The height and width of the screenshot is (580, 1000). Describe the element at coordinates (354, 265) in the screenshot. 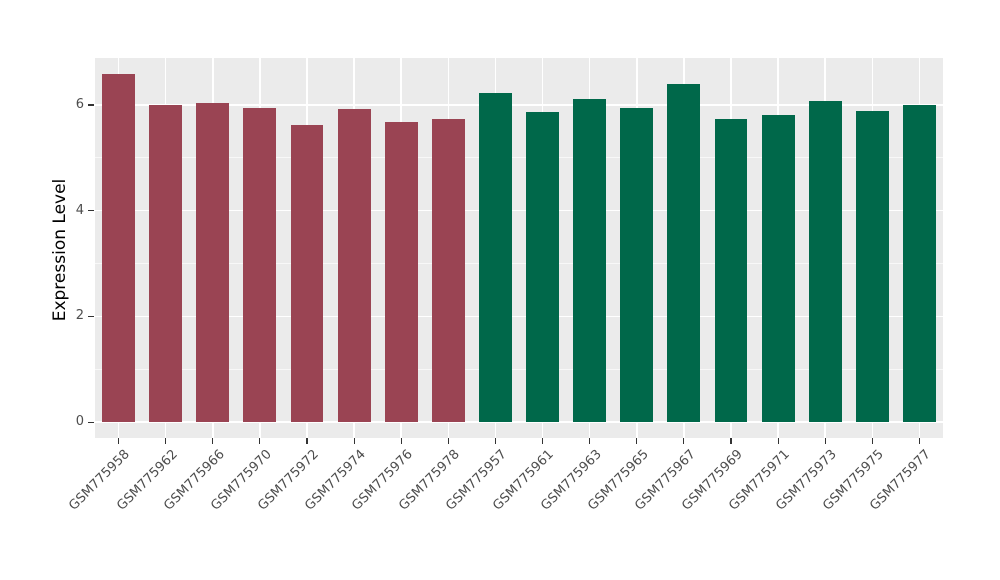

I see `bar-GSM775974` at that location.